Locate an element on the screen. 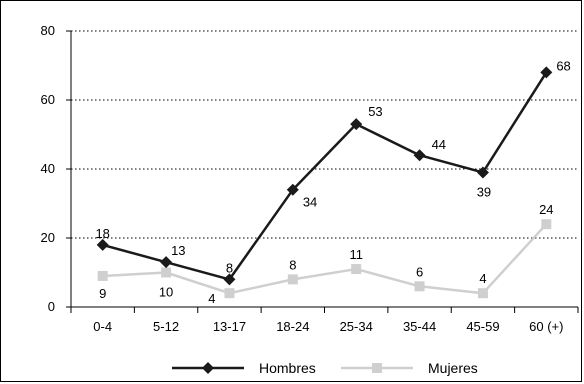 The height and width of the screenshot is (384, 584). data-label-mujeres-5-12: 10 is located at coordinates (166, 292).